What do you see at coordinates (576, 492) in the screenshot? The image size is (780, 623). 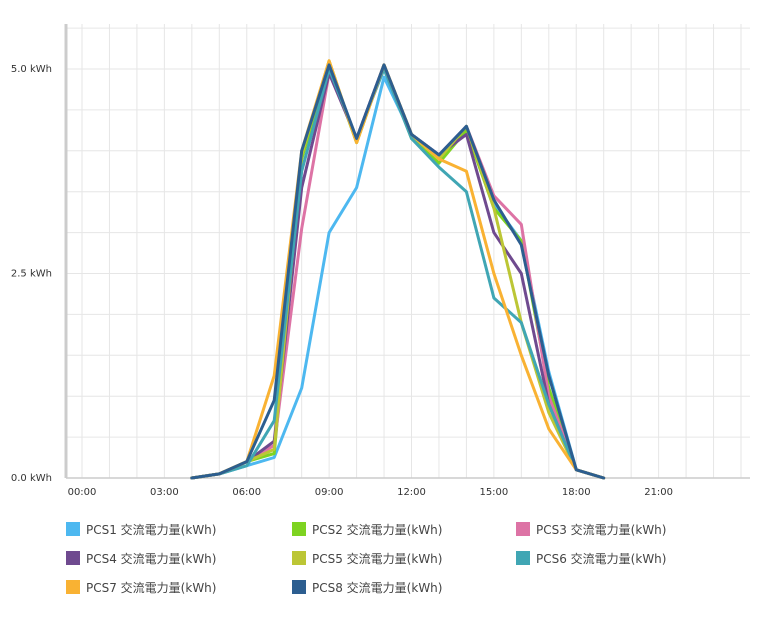 I see `x-tick-label: 18:00` at bounding box center [576, 492].